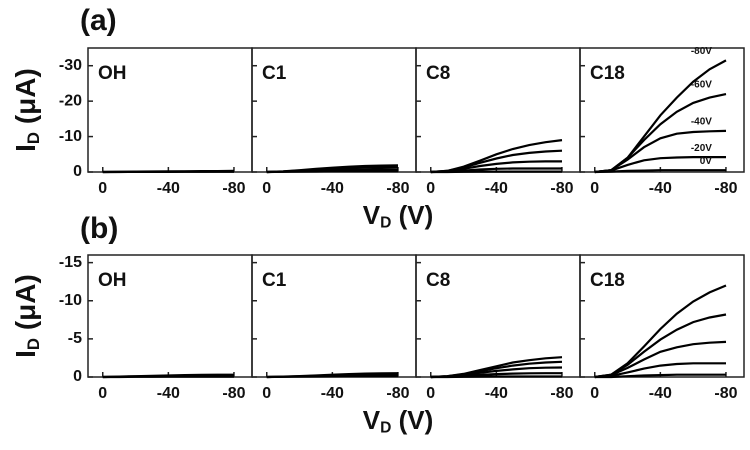  What do you see at coordinates (98, 20) in the screenshot?
I see `panel-label: (a)` at bounding box center [98, 20].